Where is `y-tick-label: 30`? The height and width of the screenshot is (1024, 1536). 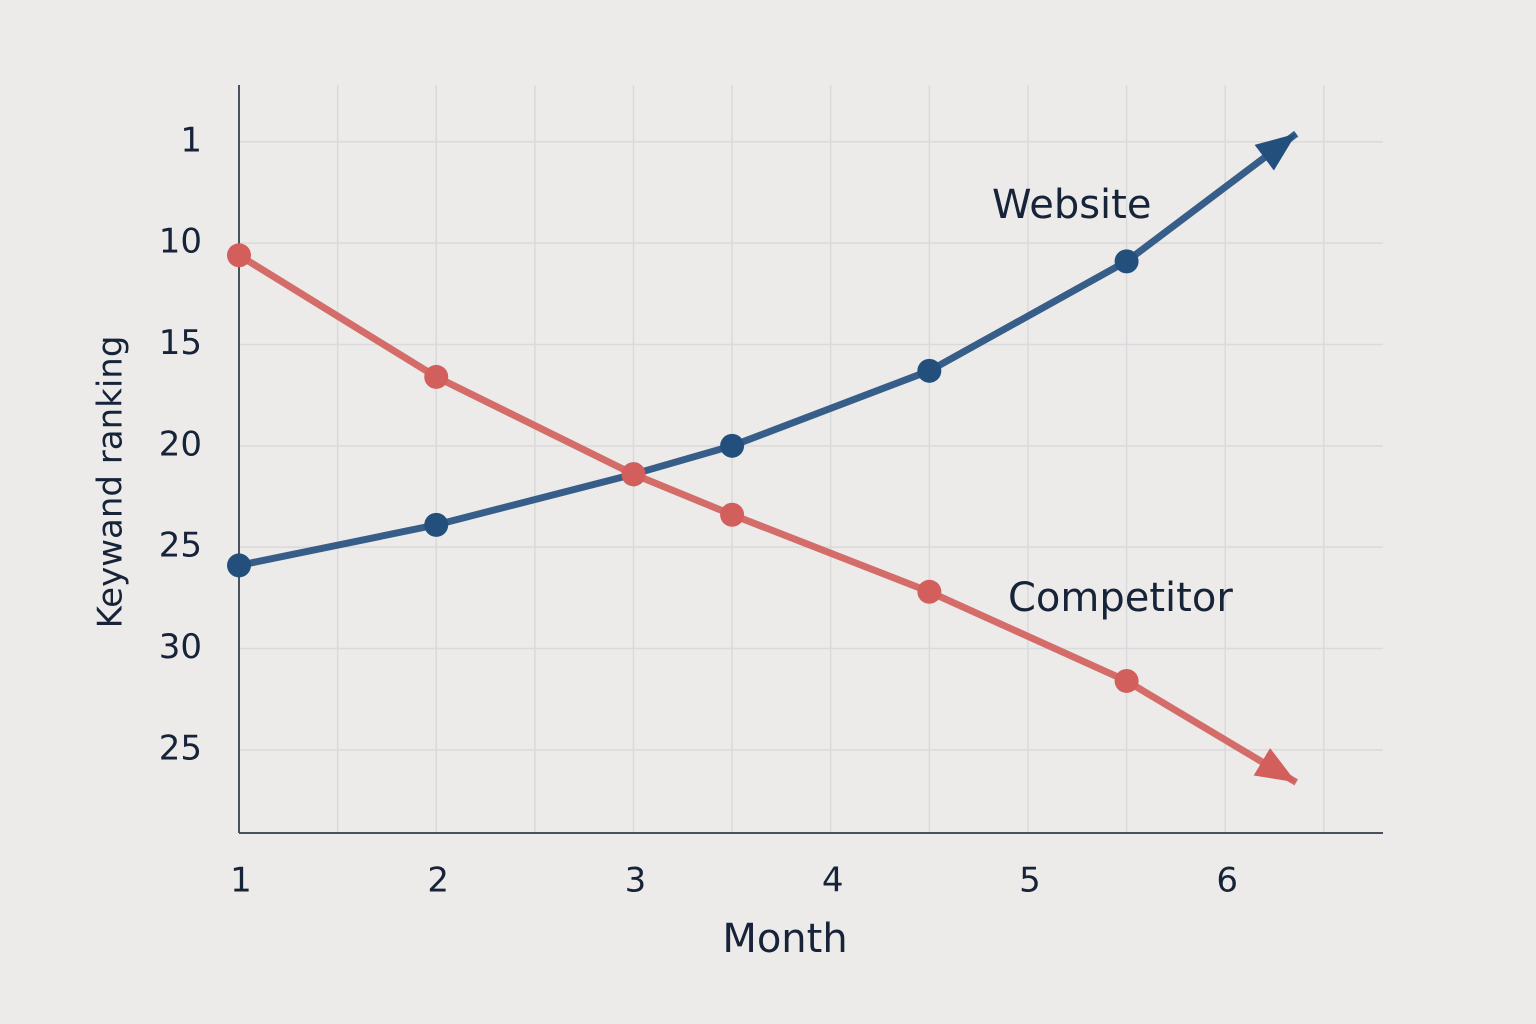 y-tick-label: 30 is located at coordinates (180, 647).